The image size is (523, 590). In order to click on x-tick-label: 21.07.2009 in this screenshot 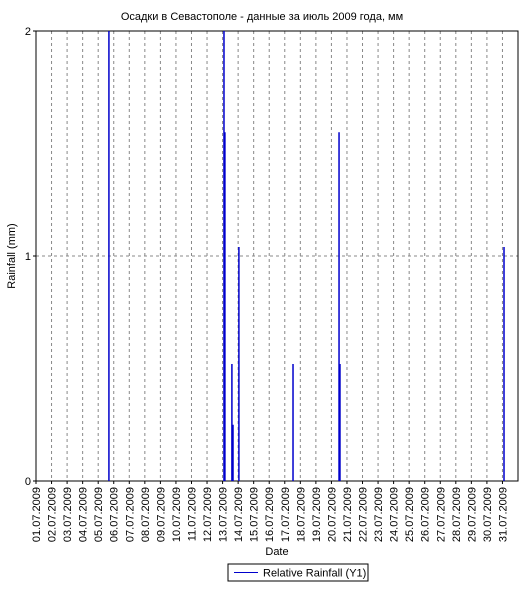, I will do `click(348, 514)`.